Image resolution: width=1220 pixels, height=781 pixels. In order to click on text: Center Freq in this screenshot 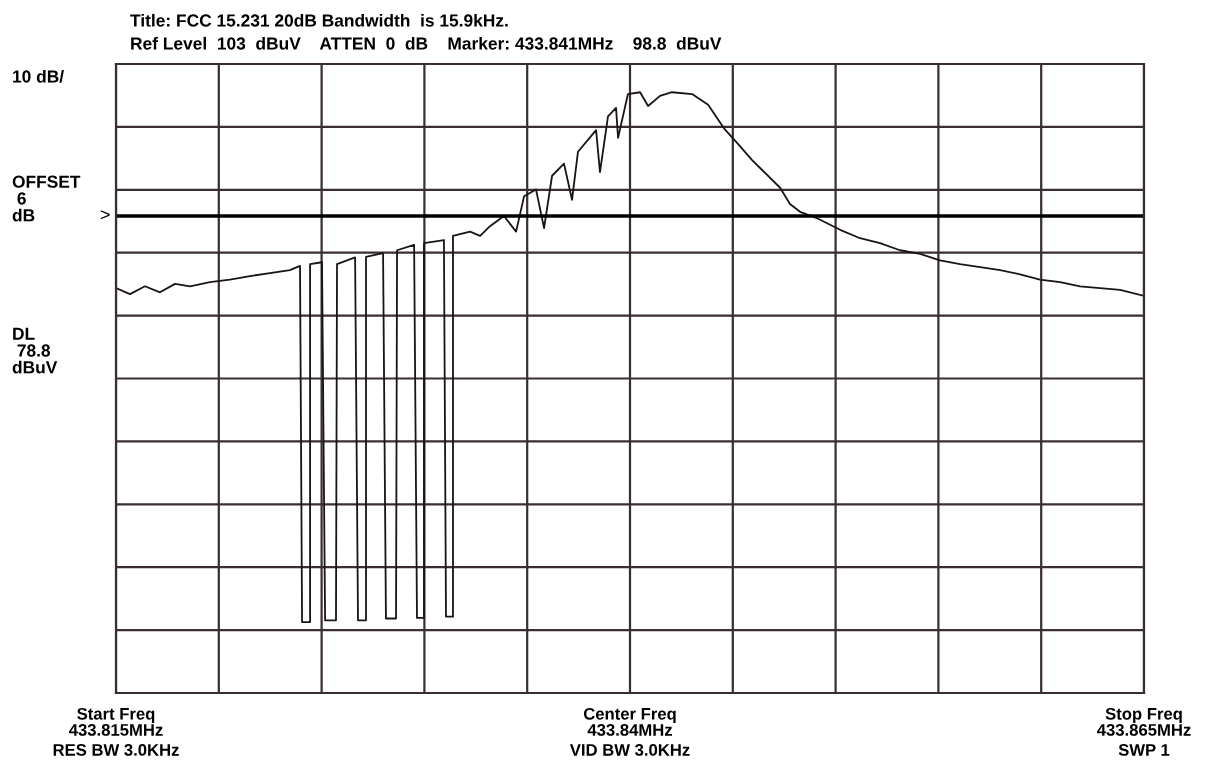, I will do `click(629, 715)`.